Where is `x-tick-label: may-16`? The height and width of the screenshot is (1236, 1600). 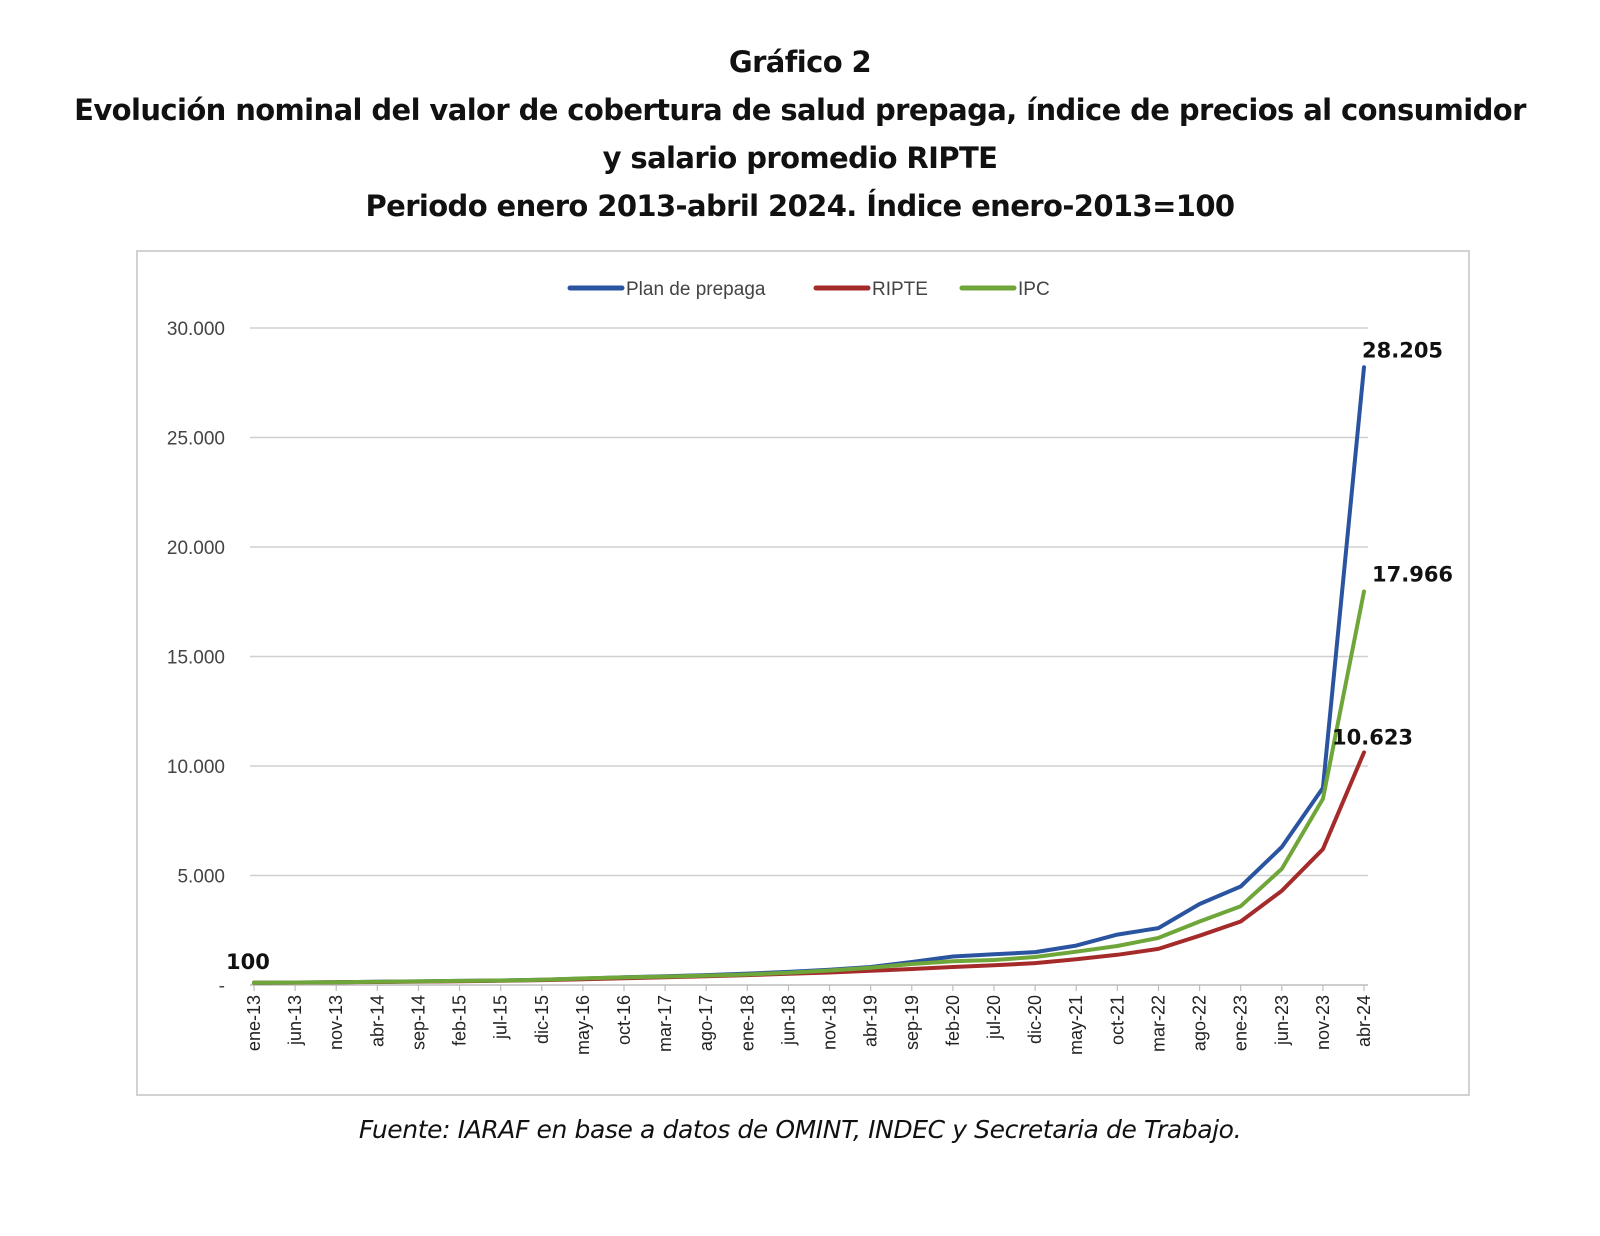
x-tick-label: may-16 is located at coordinates (583, 1025).